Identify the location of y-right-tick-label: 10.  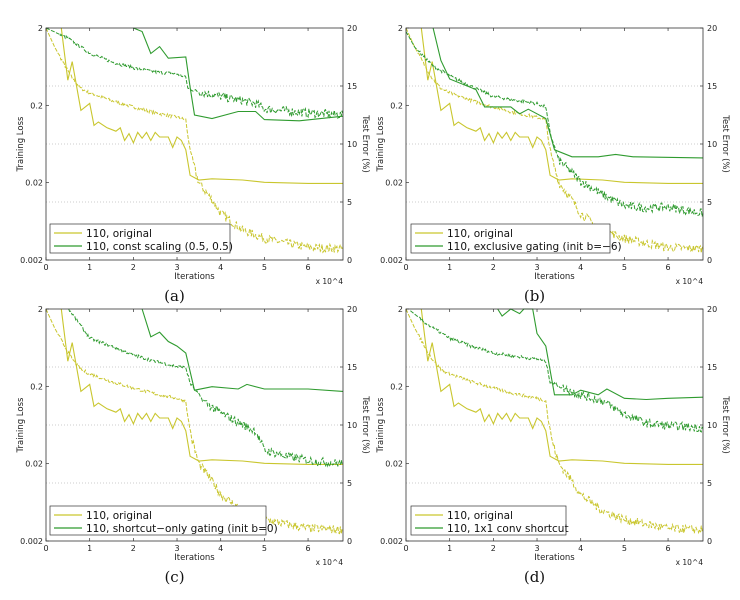
(712, 144).